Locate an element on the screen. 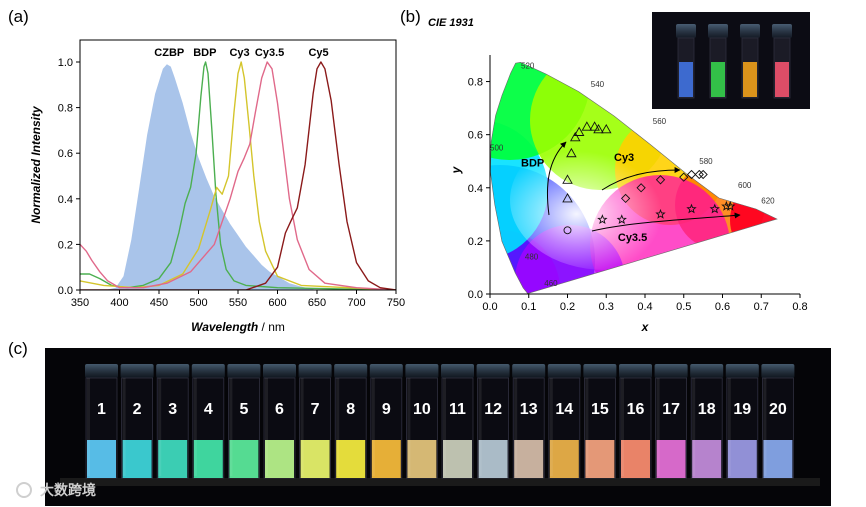 The height and width of the screenshot is (507, 866). wavelength-label: 500 is located at coordinates (497, 148).